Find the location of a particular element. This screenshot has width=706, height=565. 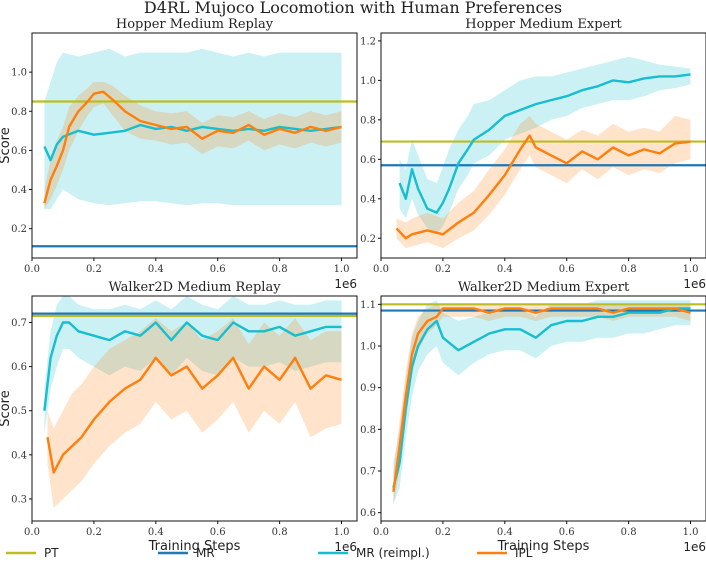

legend-label-mr: MR is located at coordinates (205, 553).